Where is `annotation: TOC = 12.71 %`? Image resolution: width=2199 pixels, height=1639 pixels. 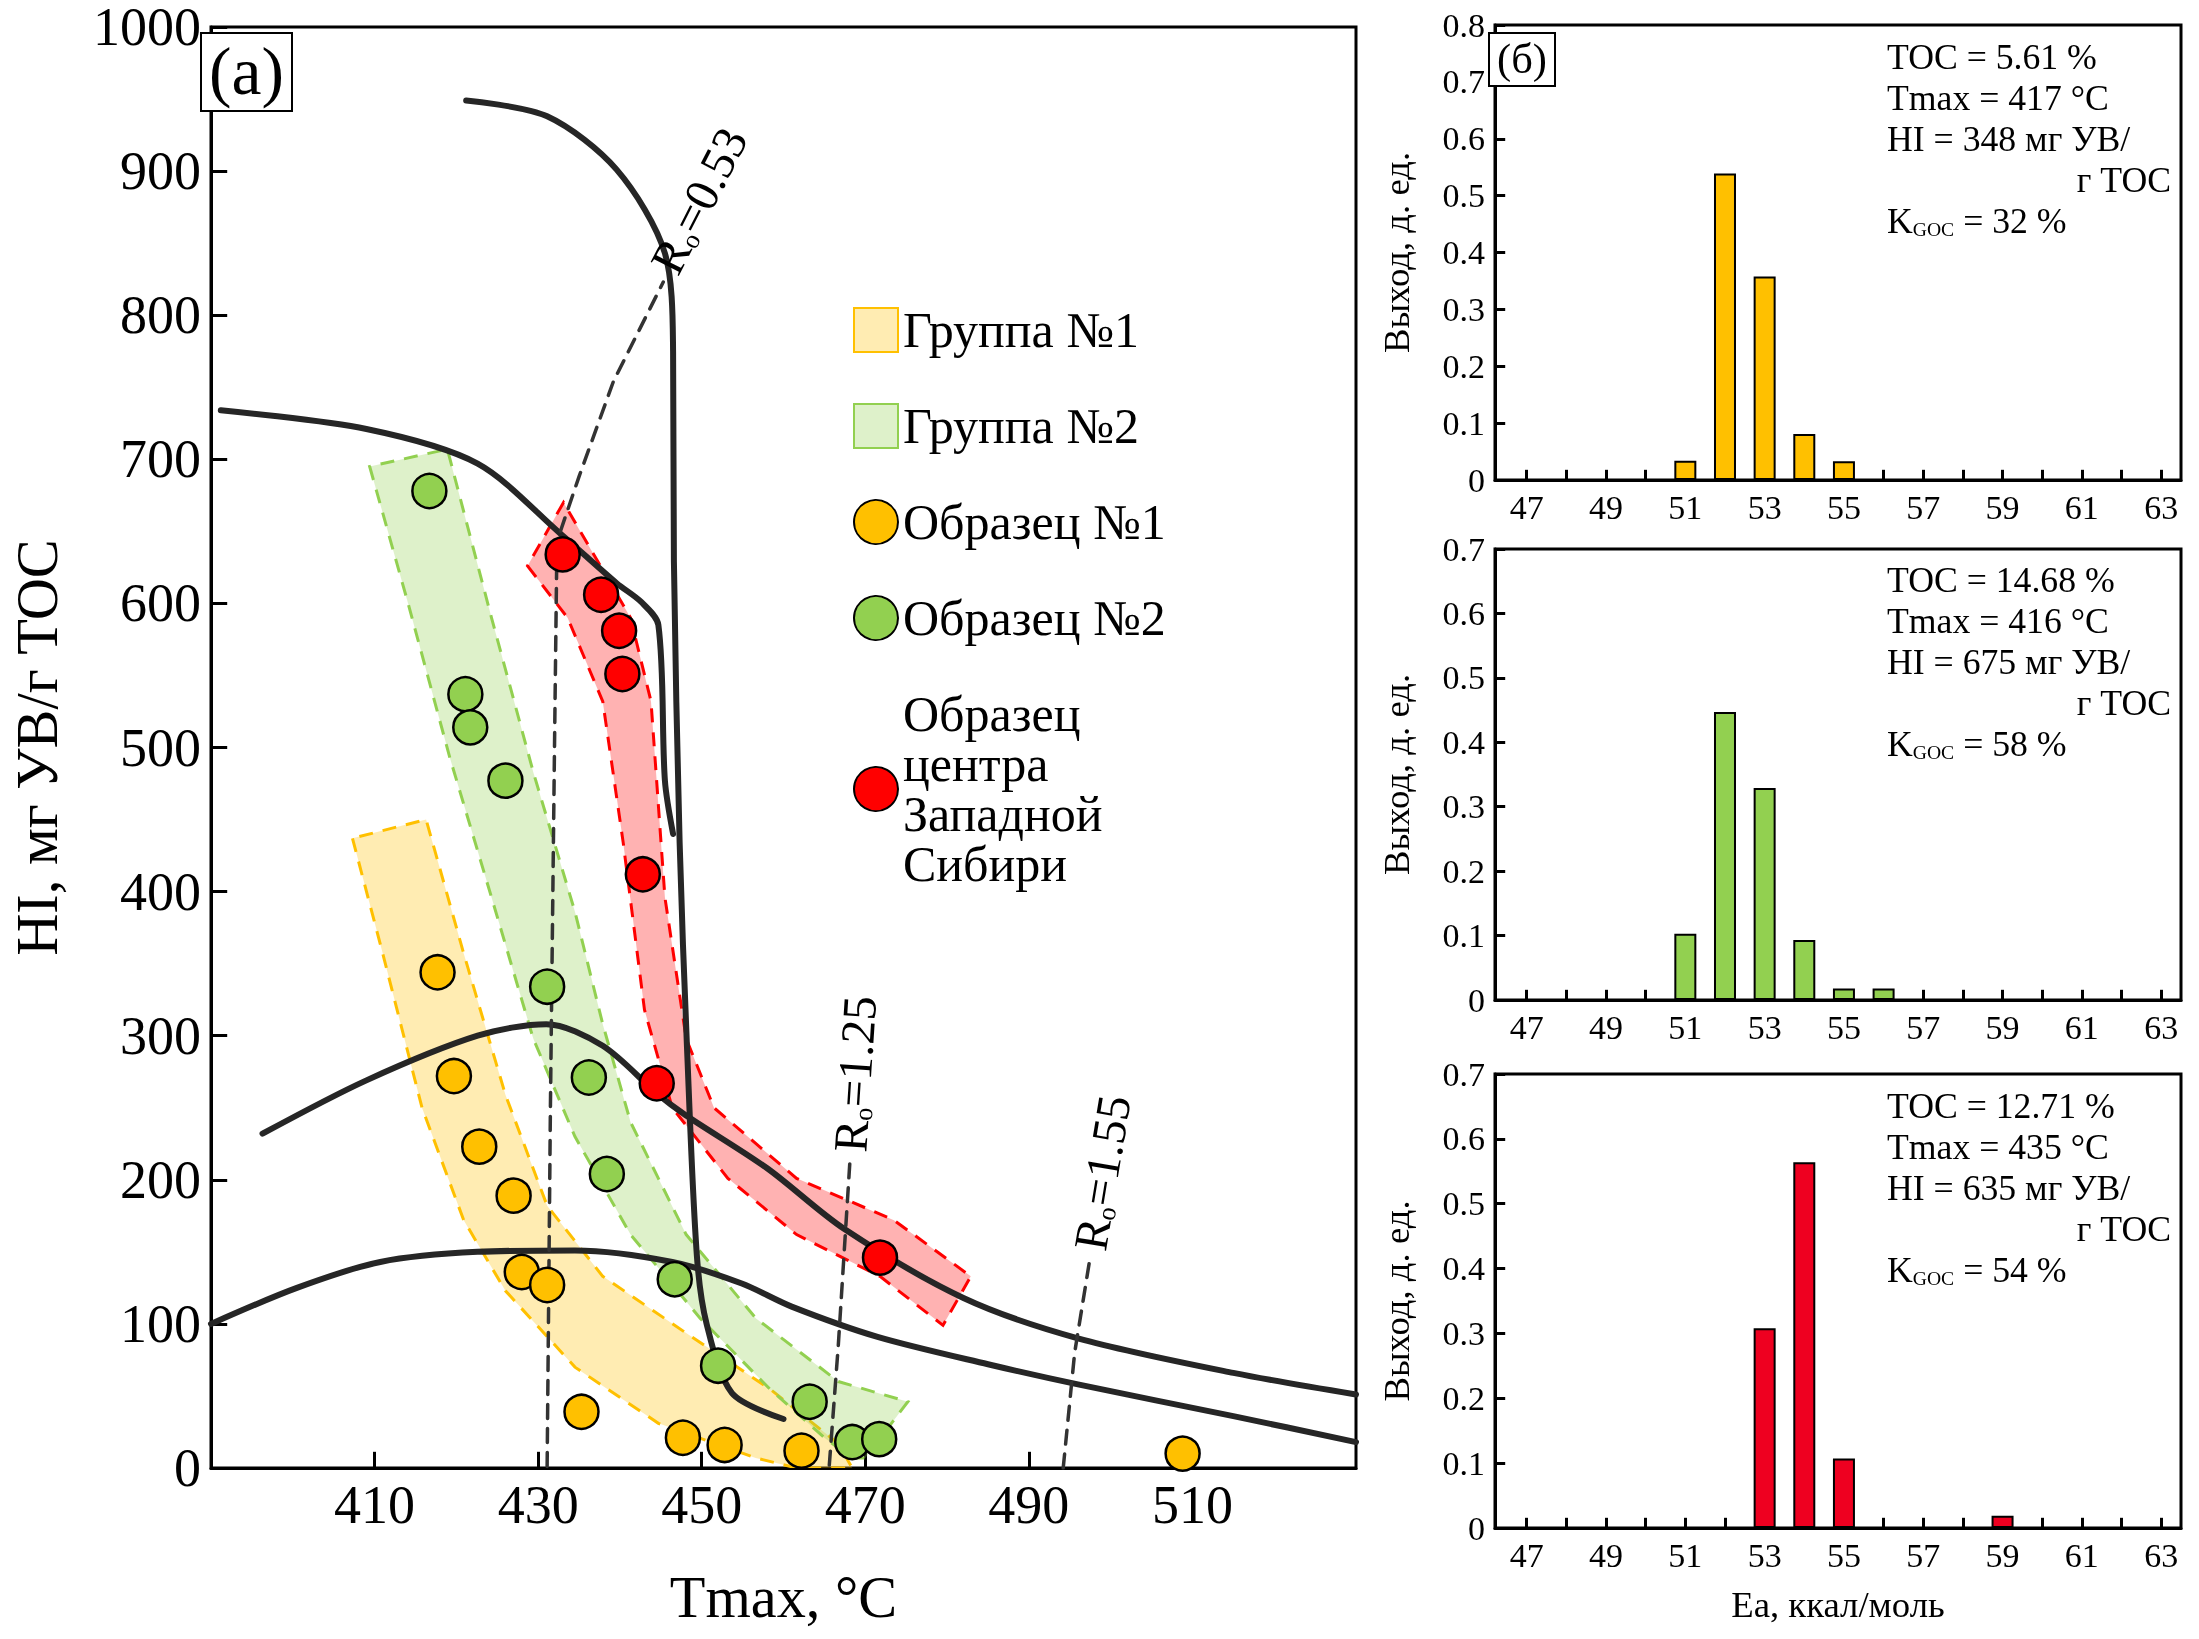 annotation: TOC = 12.71 % is located at coordinates (2001, 1106).